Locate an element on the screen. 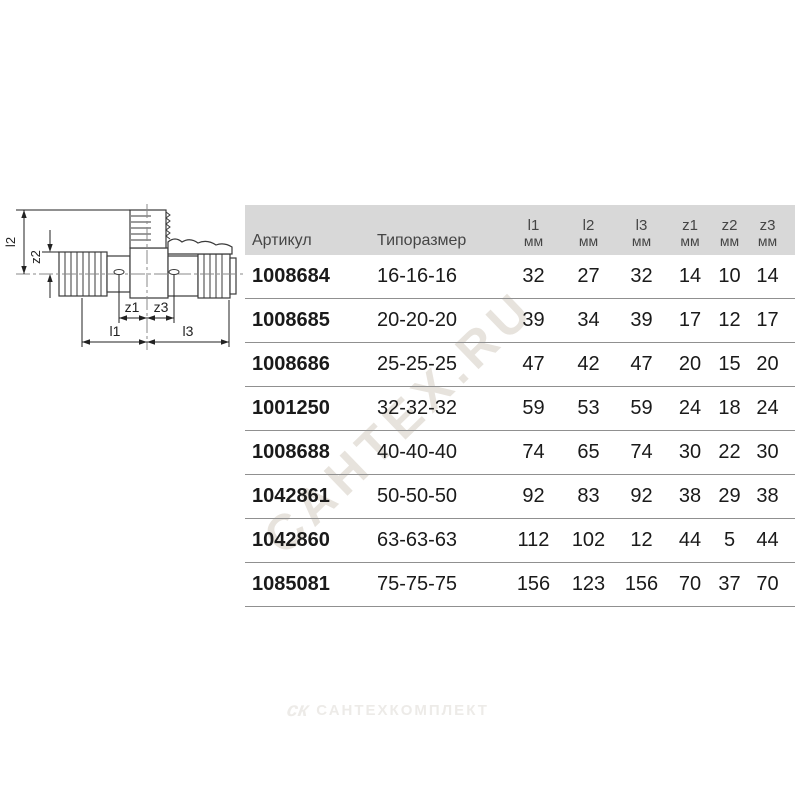 Image resolution: width=800 pixels, height=800 pixels. table-row: 1085081 75-75-75 156 123 156 70 37 70 is located at coordinates (520, 585).